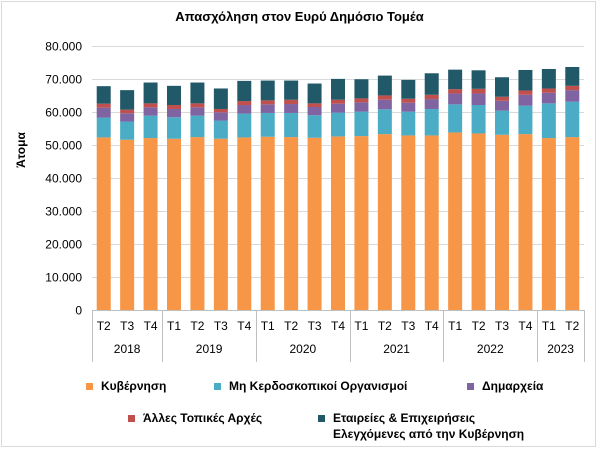 Image resolution: width=599 pixels, height=450 pixels. What do you see at coordinates (63, 113) in the screenshot?
I see `y-tick-label: 60.000` at bounding box center [63, 113].